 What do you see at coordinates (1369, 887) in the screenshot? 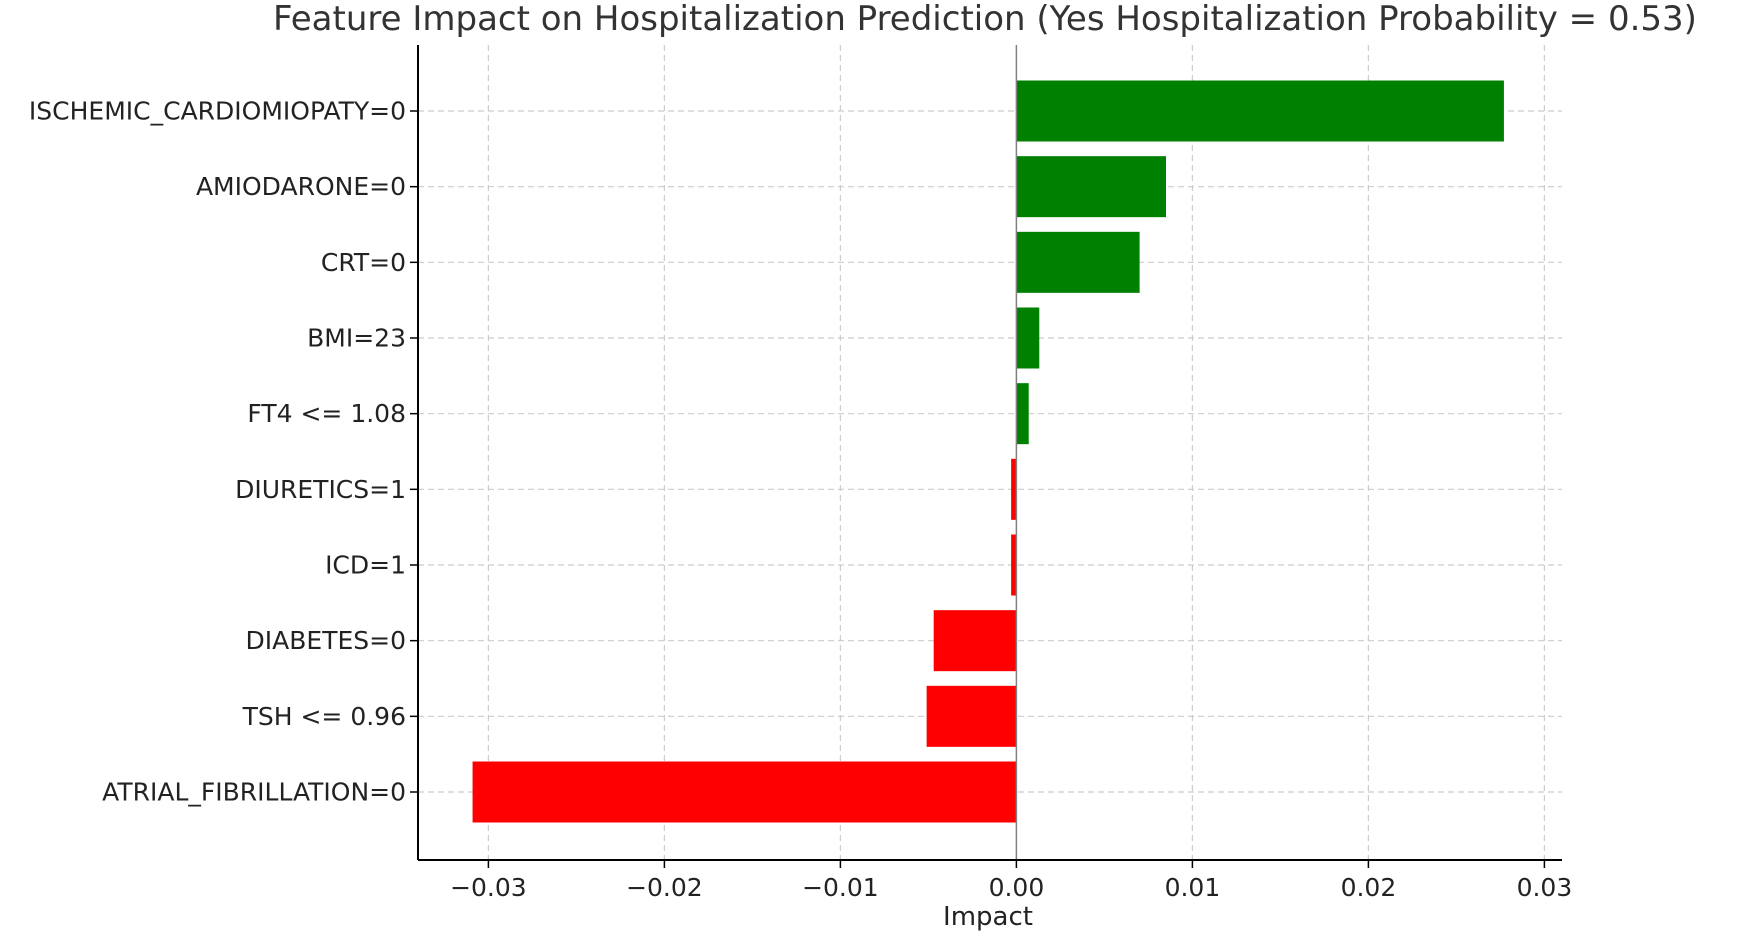
I see `x-tick-label: 0.02` at bounding box center [1369, 887].